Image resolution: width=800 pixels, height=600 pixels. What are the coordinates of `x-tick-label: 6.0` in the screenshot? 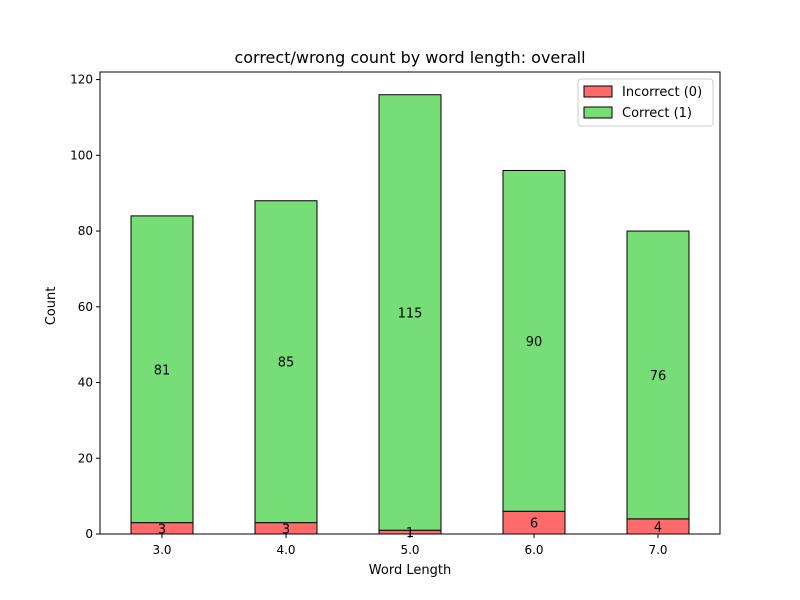 It's located at (533, 550).